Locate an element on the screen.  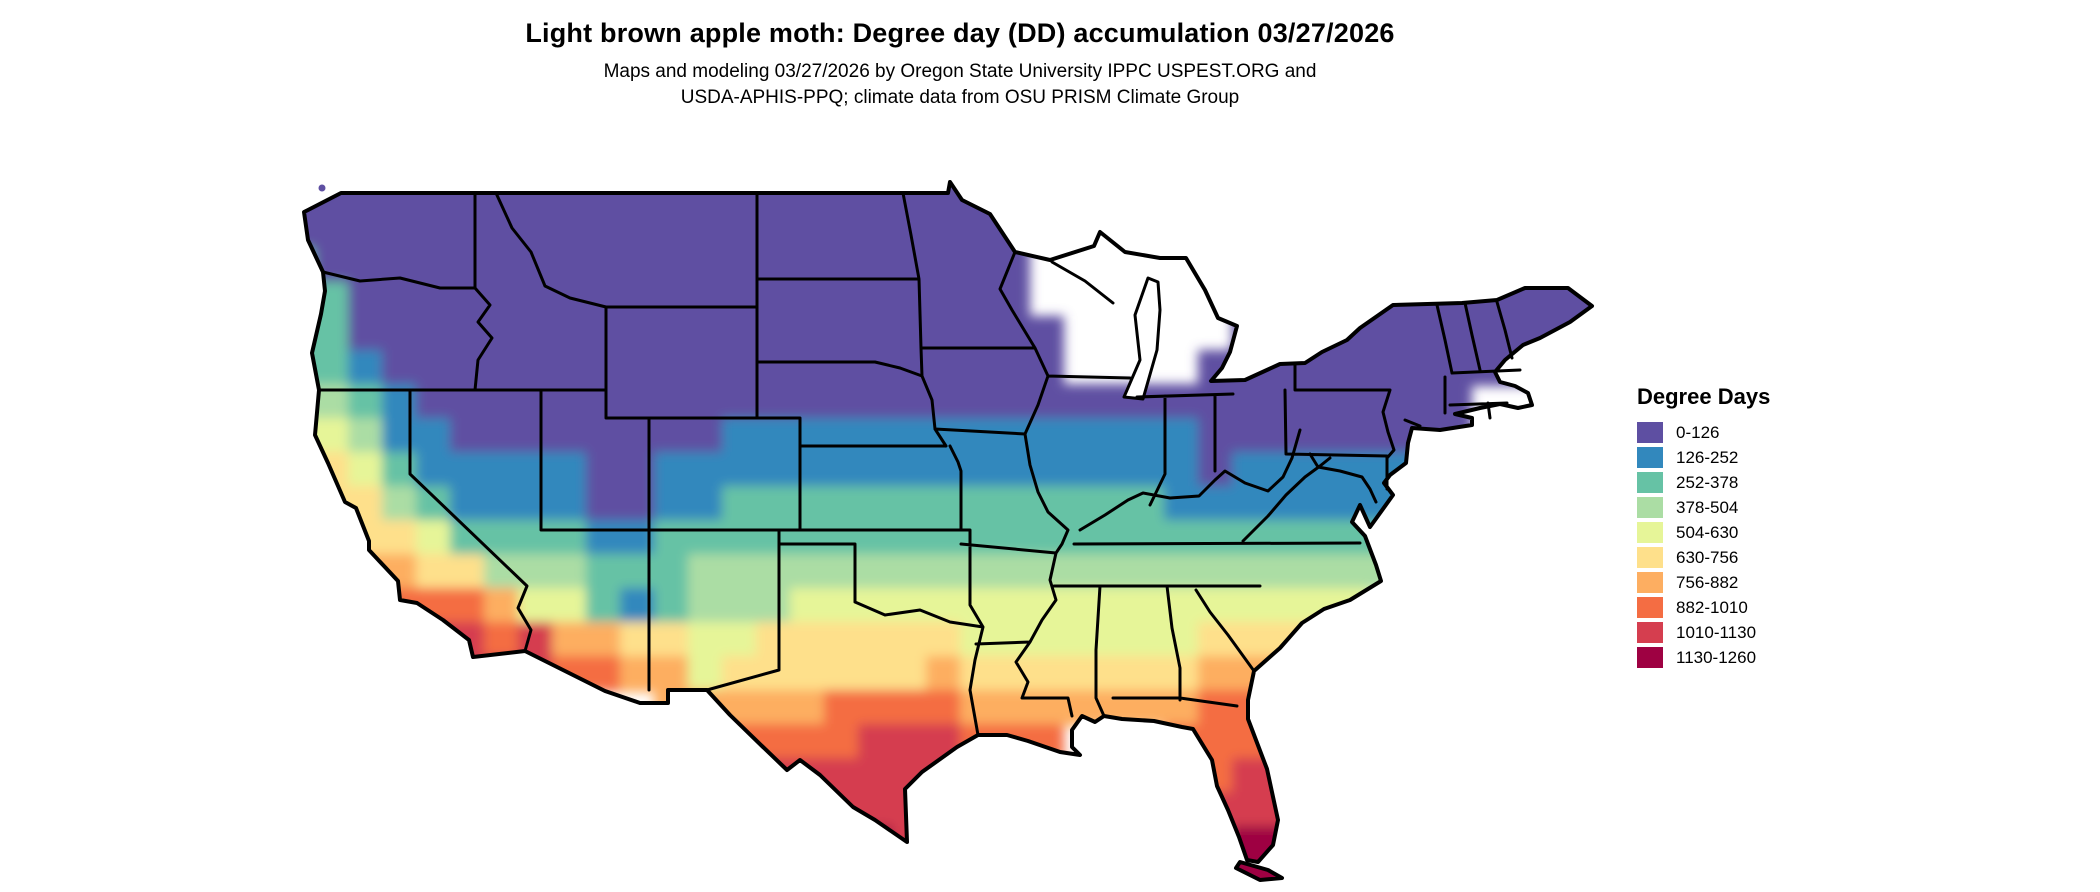
legend-item: 630-756 is located at coordinates (1747, 557).